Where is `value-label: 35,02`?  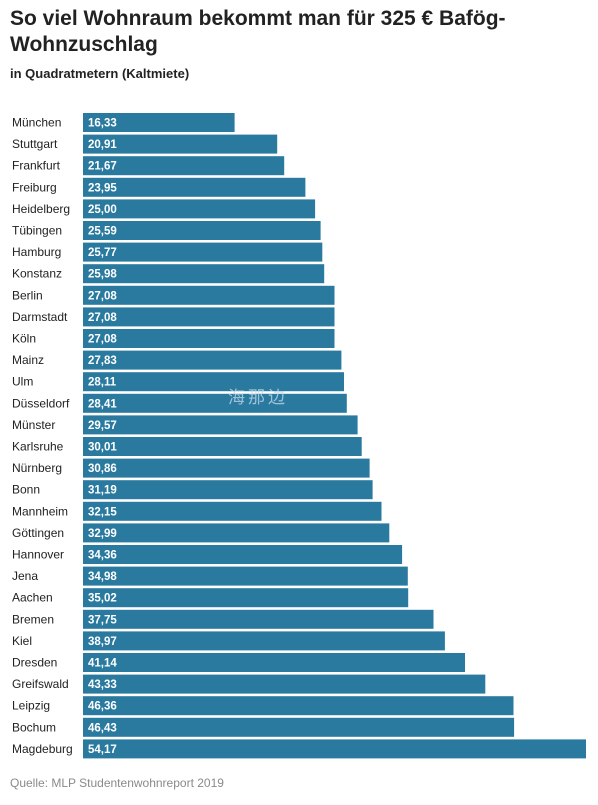 value-label: 35,02 is located at coordinates (102, 599).